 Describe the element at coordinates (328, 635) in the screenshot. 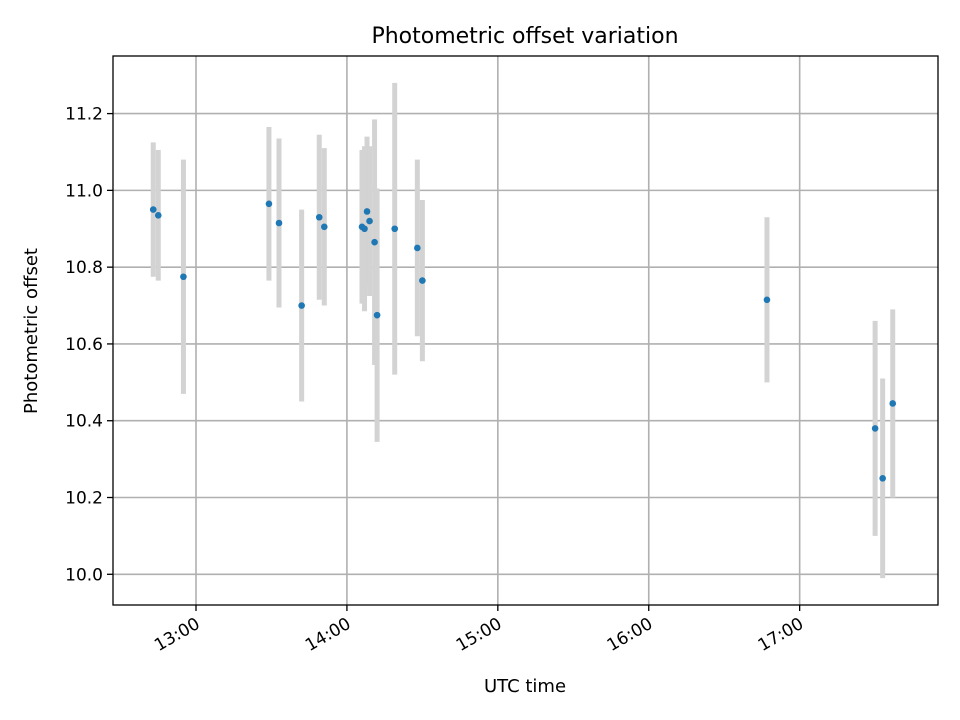

I see `x-tick-label: 14:00` at that location.